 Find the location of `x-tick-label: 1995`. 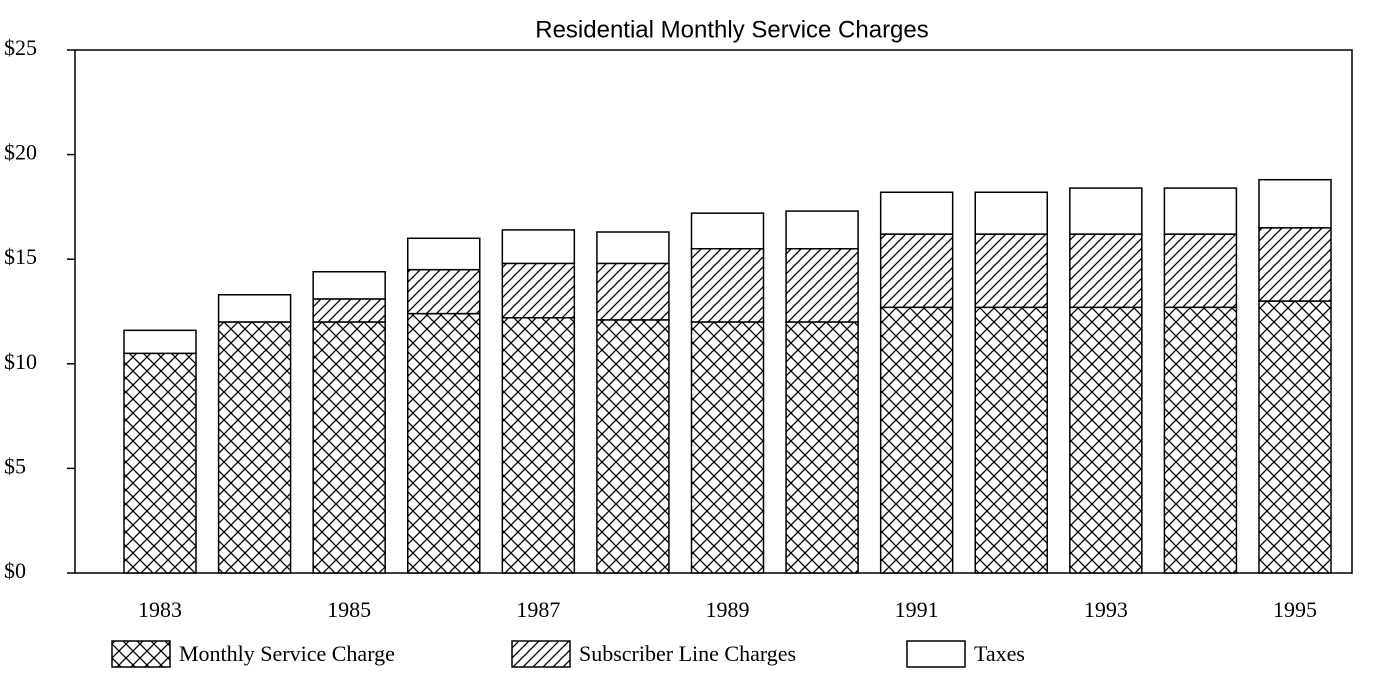

x-tick-label: 1995 is located at coordinates (1295, 609).